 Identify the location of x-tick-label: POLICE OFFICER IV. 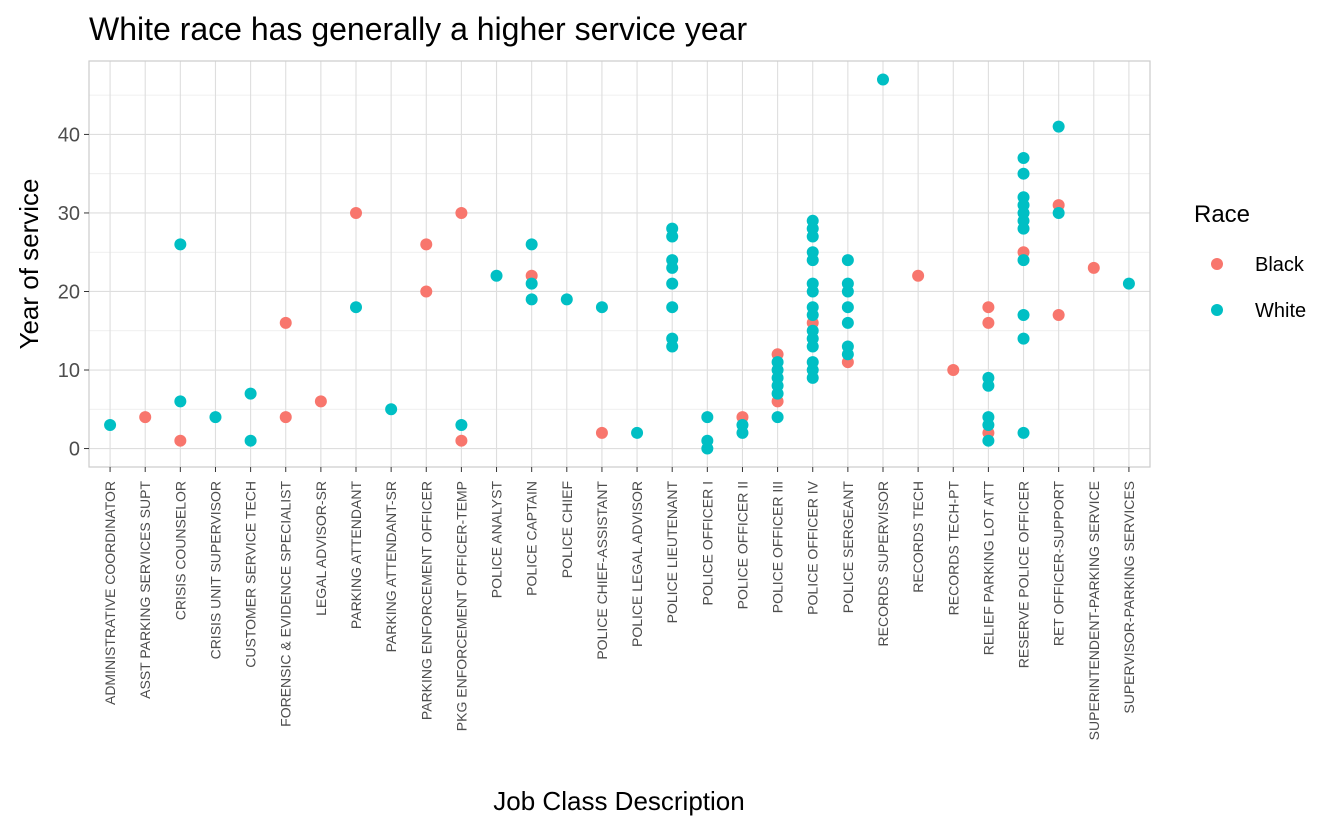
(813, 547).